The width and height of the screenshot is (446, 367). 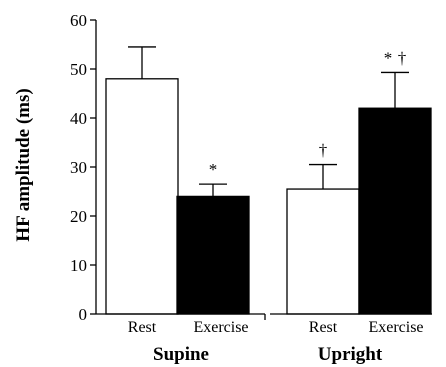 What do you see at coordinates (350, 354) in the screenshot?
I see `group-label: Upright` at bounding box center [350, 354].